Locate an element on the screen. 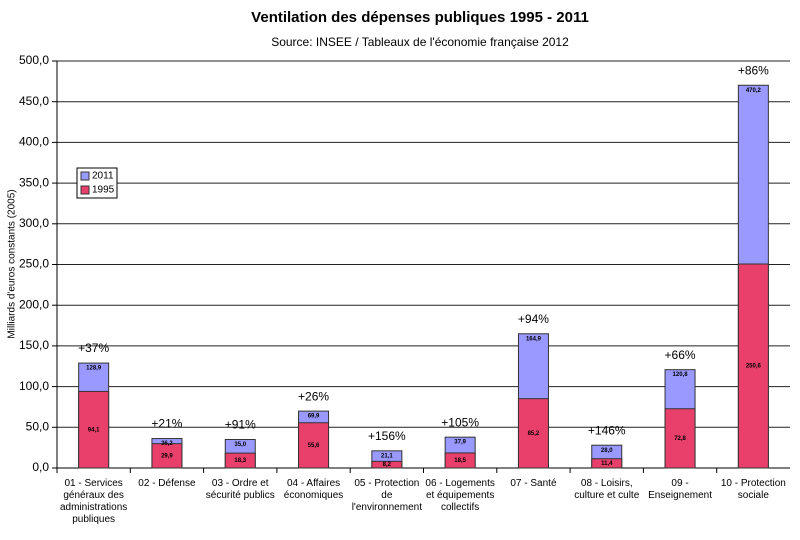 The height and width of the screenshot is (540, 800). x-tick-label: 05 - Protection de l'environnement is located at coordinates (386, 495).